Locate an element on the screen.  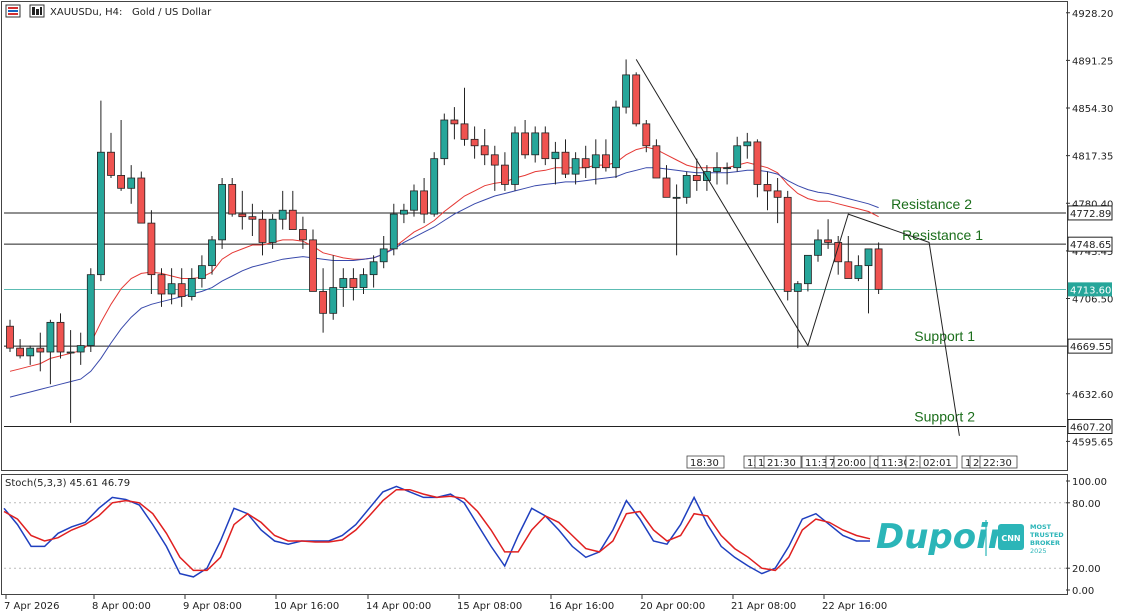
time-marker-label: 1 is located at coordinates (968, 463).